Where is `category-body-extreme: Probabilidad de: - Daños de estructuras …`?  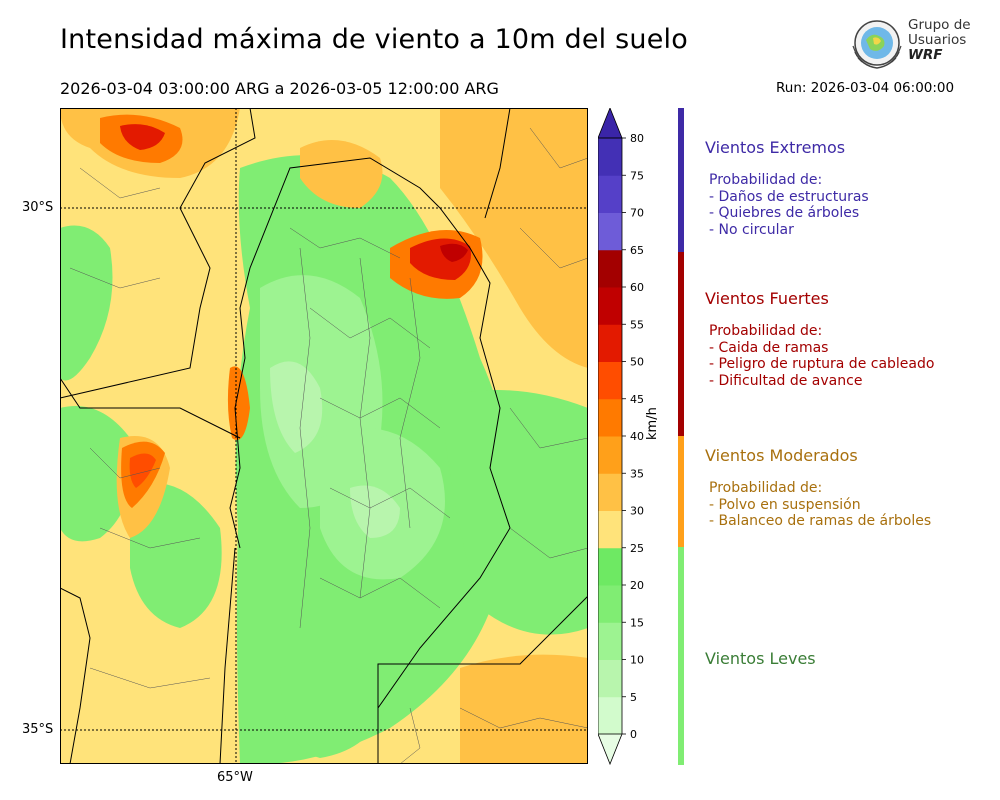 category-body-extreme: Probabilidad de: - Daños de estructuras … is located at coordinates (789, 205).